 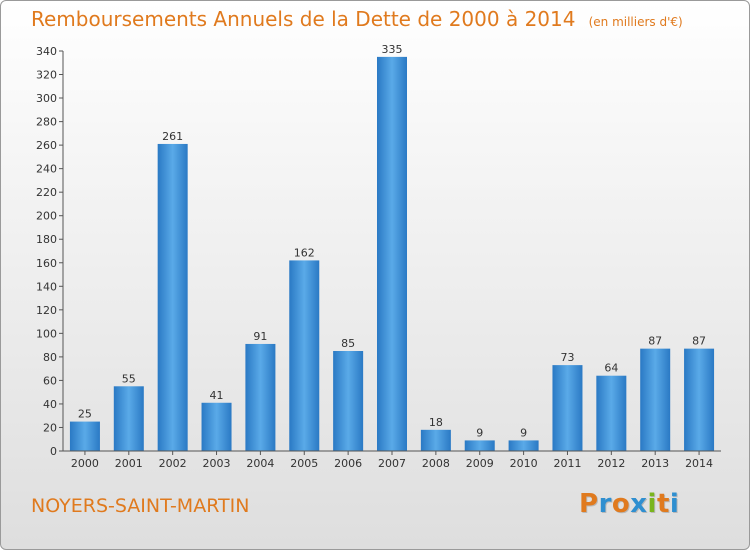 I want to click on y-tick-label: 80, so click(x=50, y=357).